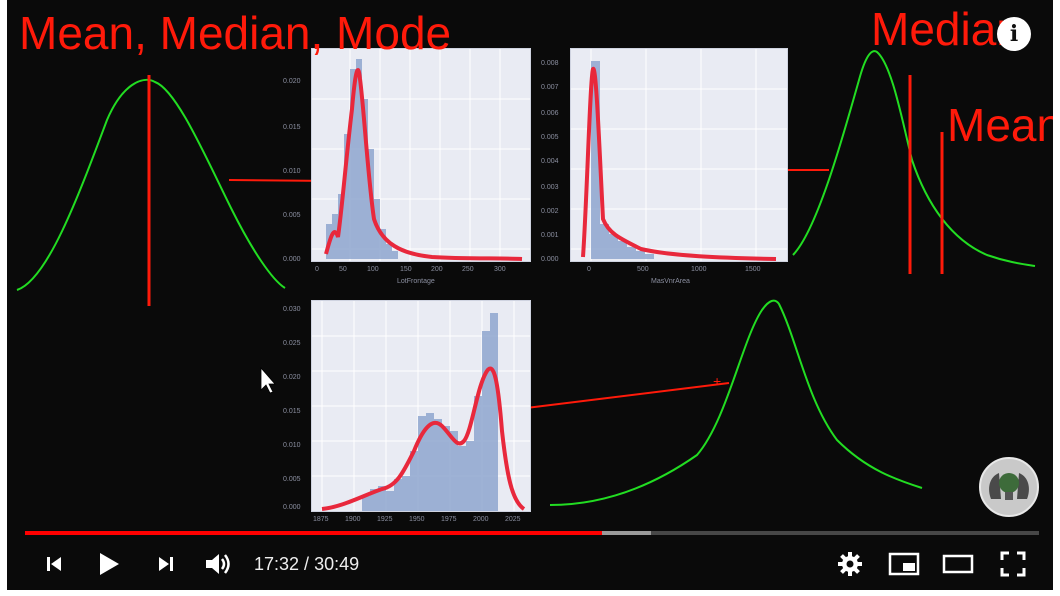 The image size is (1060, 596). What do you see at coordinates (421, 406) in the screenshot?
I see `histogram-yearbuilt` at bounding box center [421, 406].